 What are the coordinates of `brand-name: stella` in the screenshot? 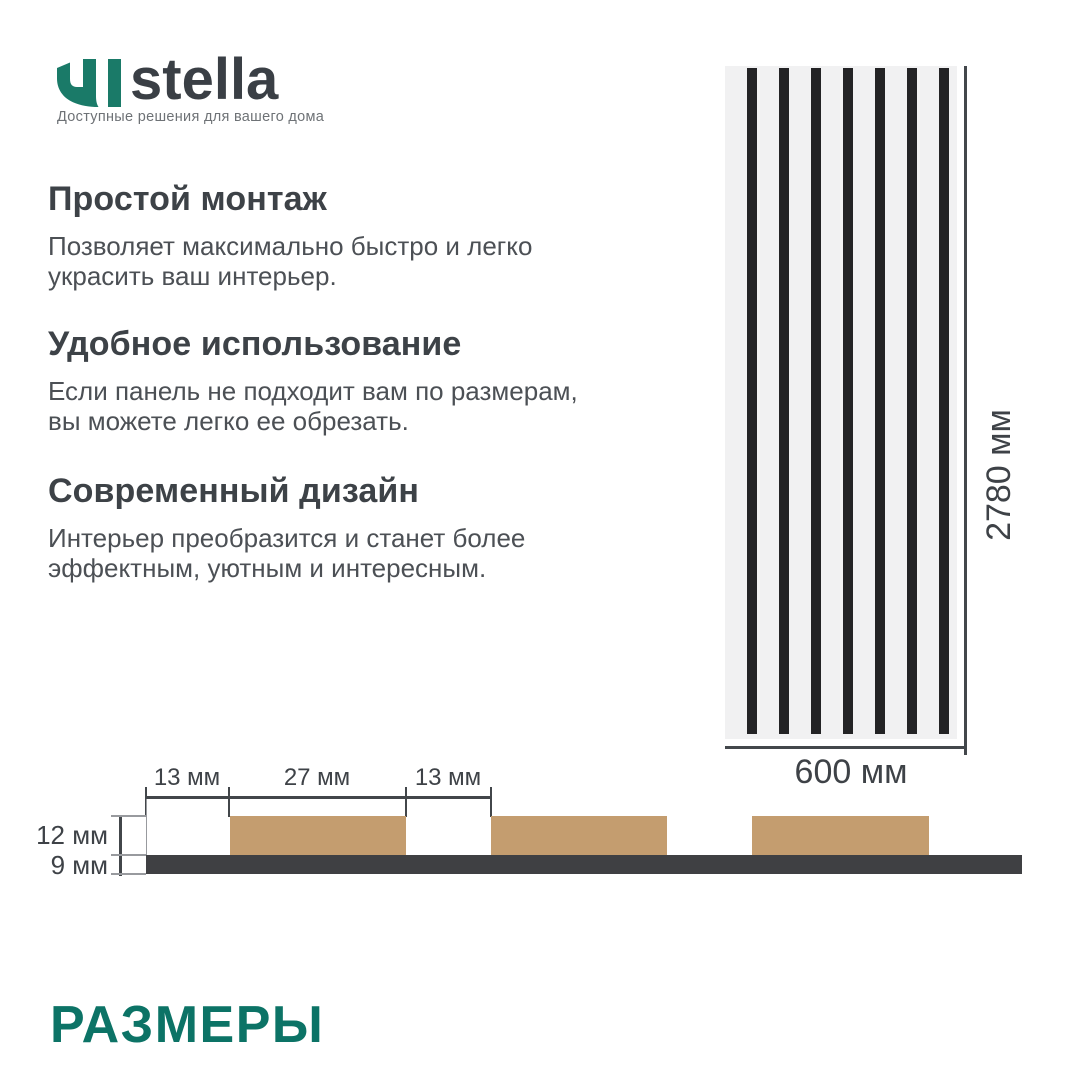 It's located at (204, 79).